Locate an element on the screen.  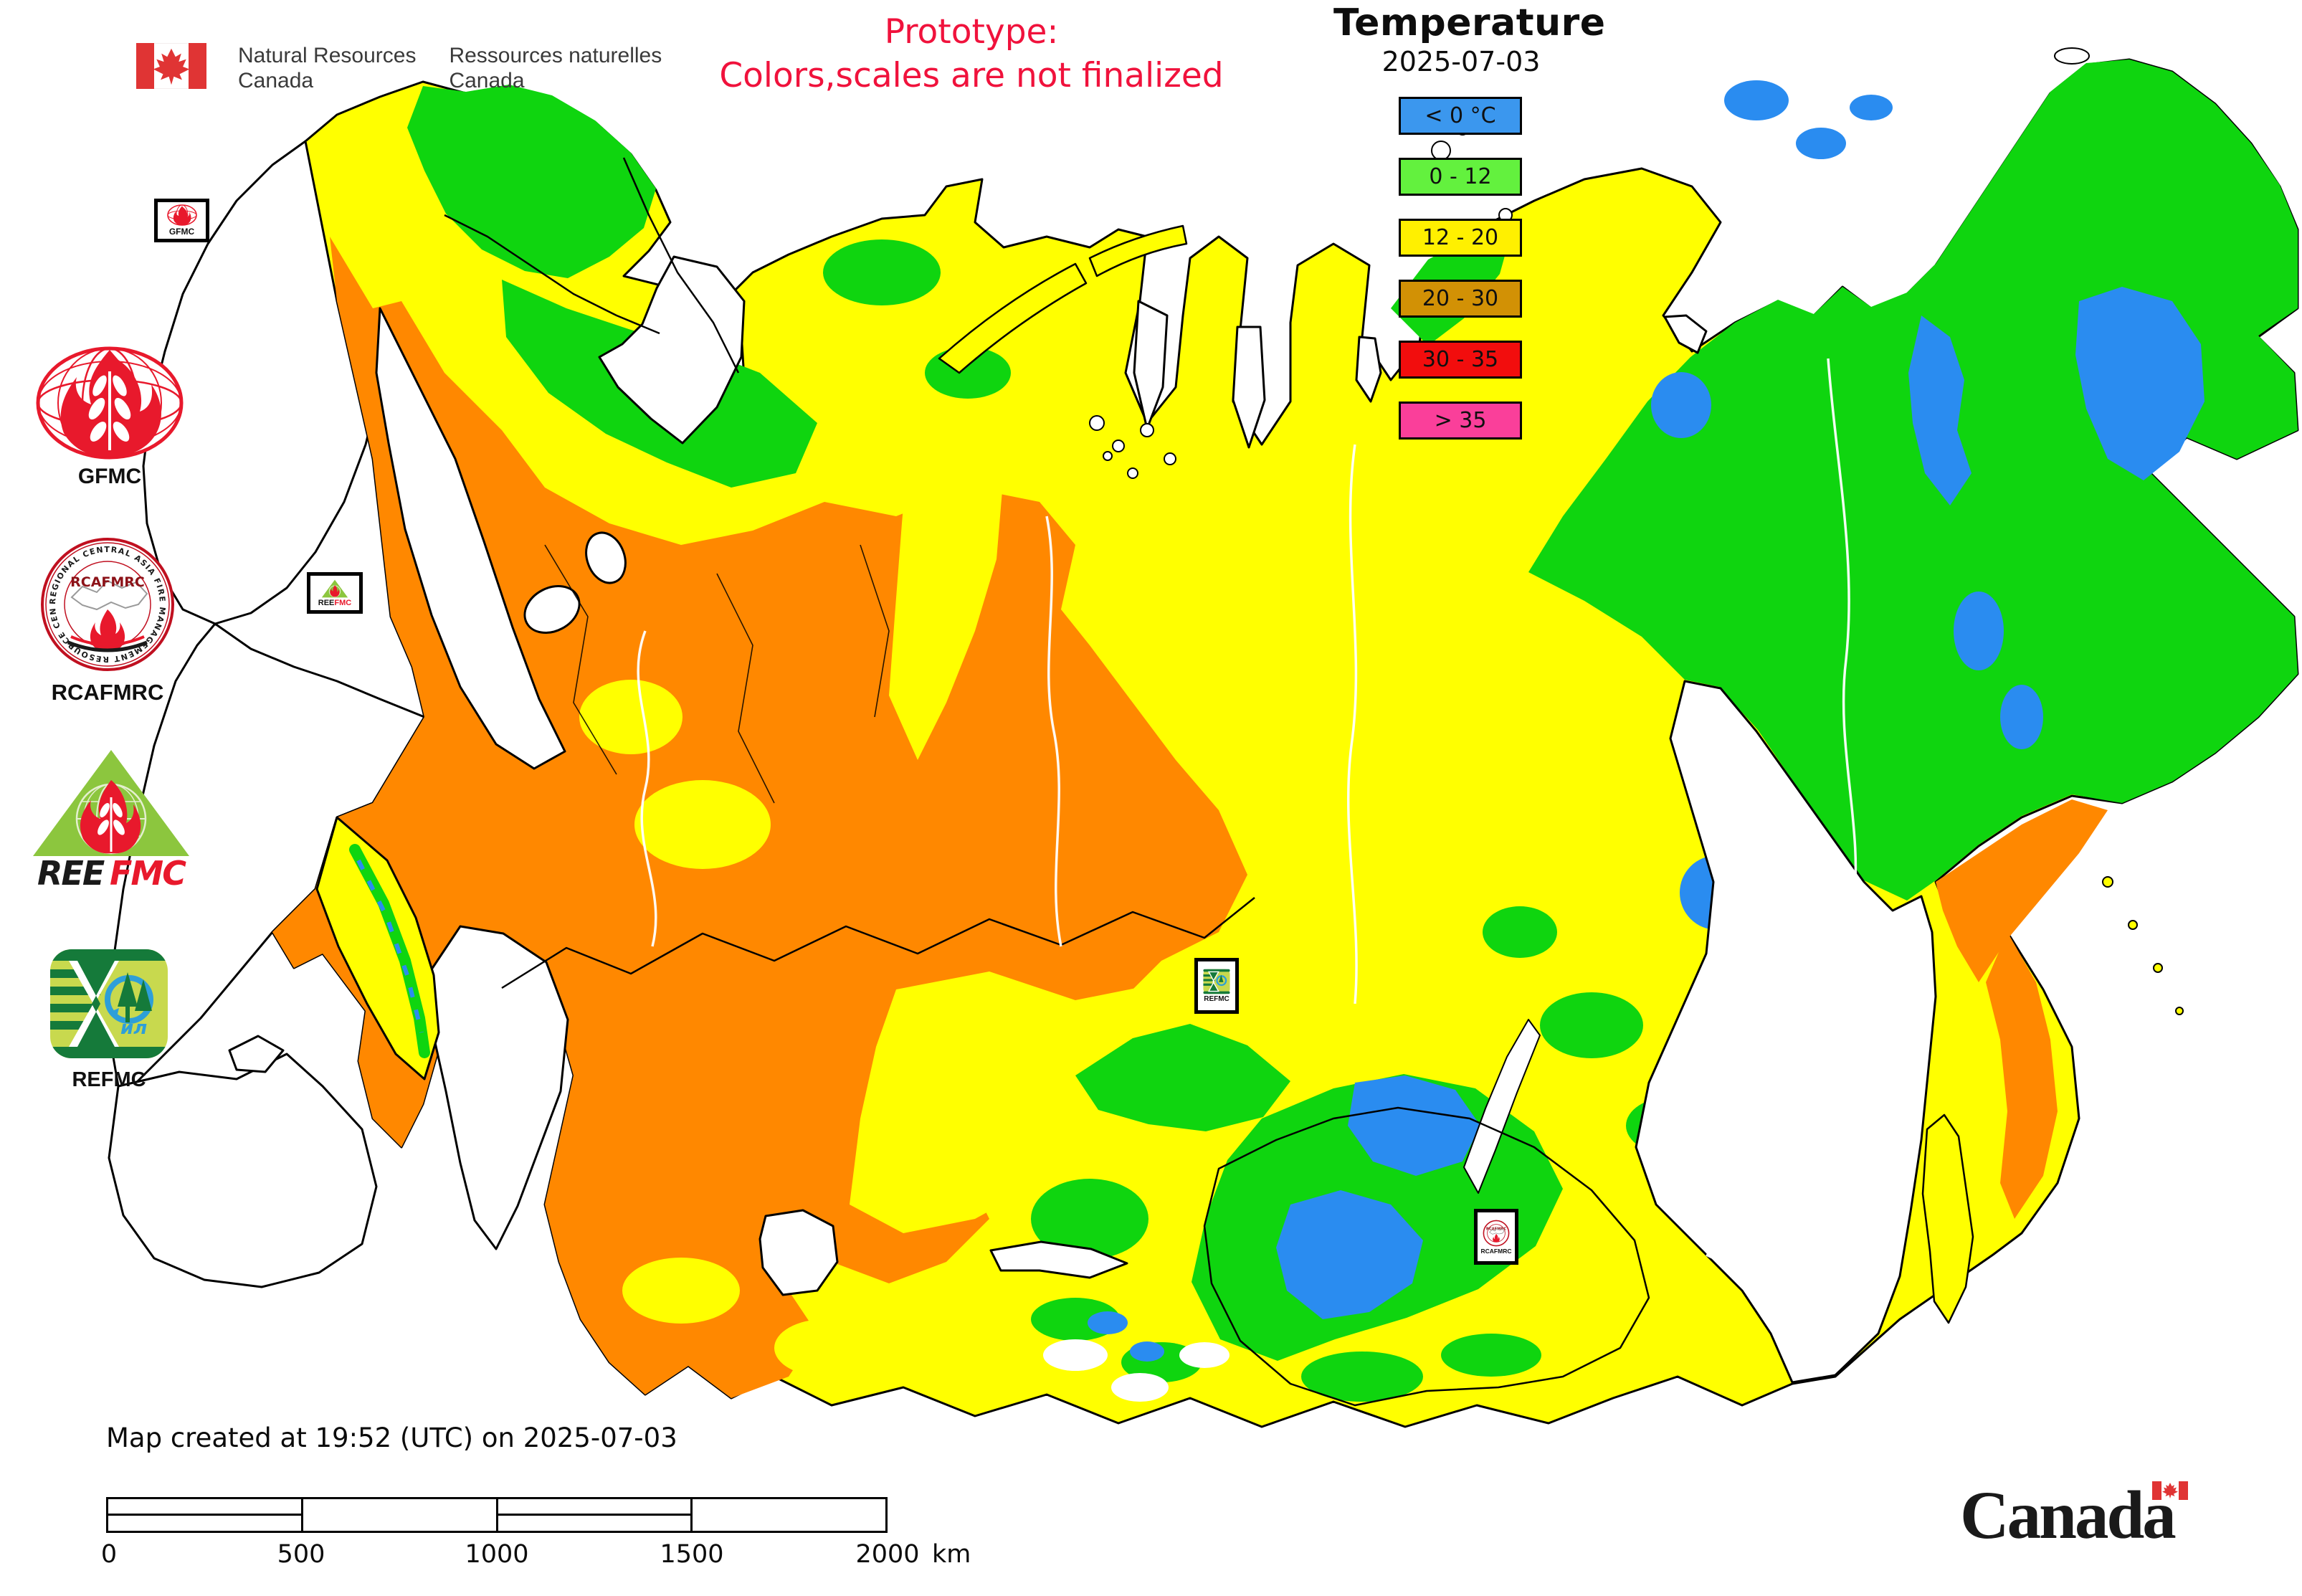
white-sea is located at coordinates (672, 350).